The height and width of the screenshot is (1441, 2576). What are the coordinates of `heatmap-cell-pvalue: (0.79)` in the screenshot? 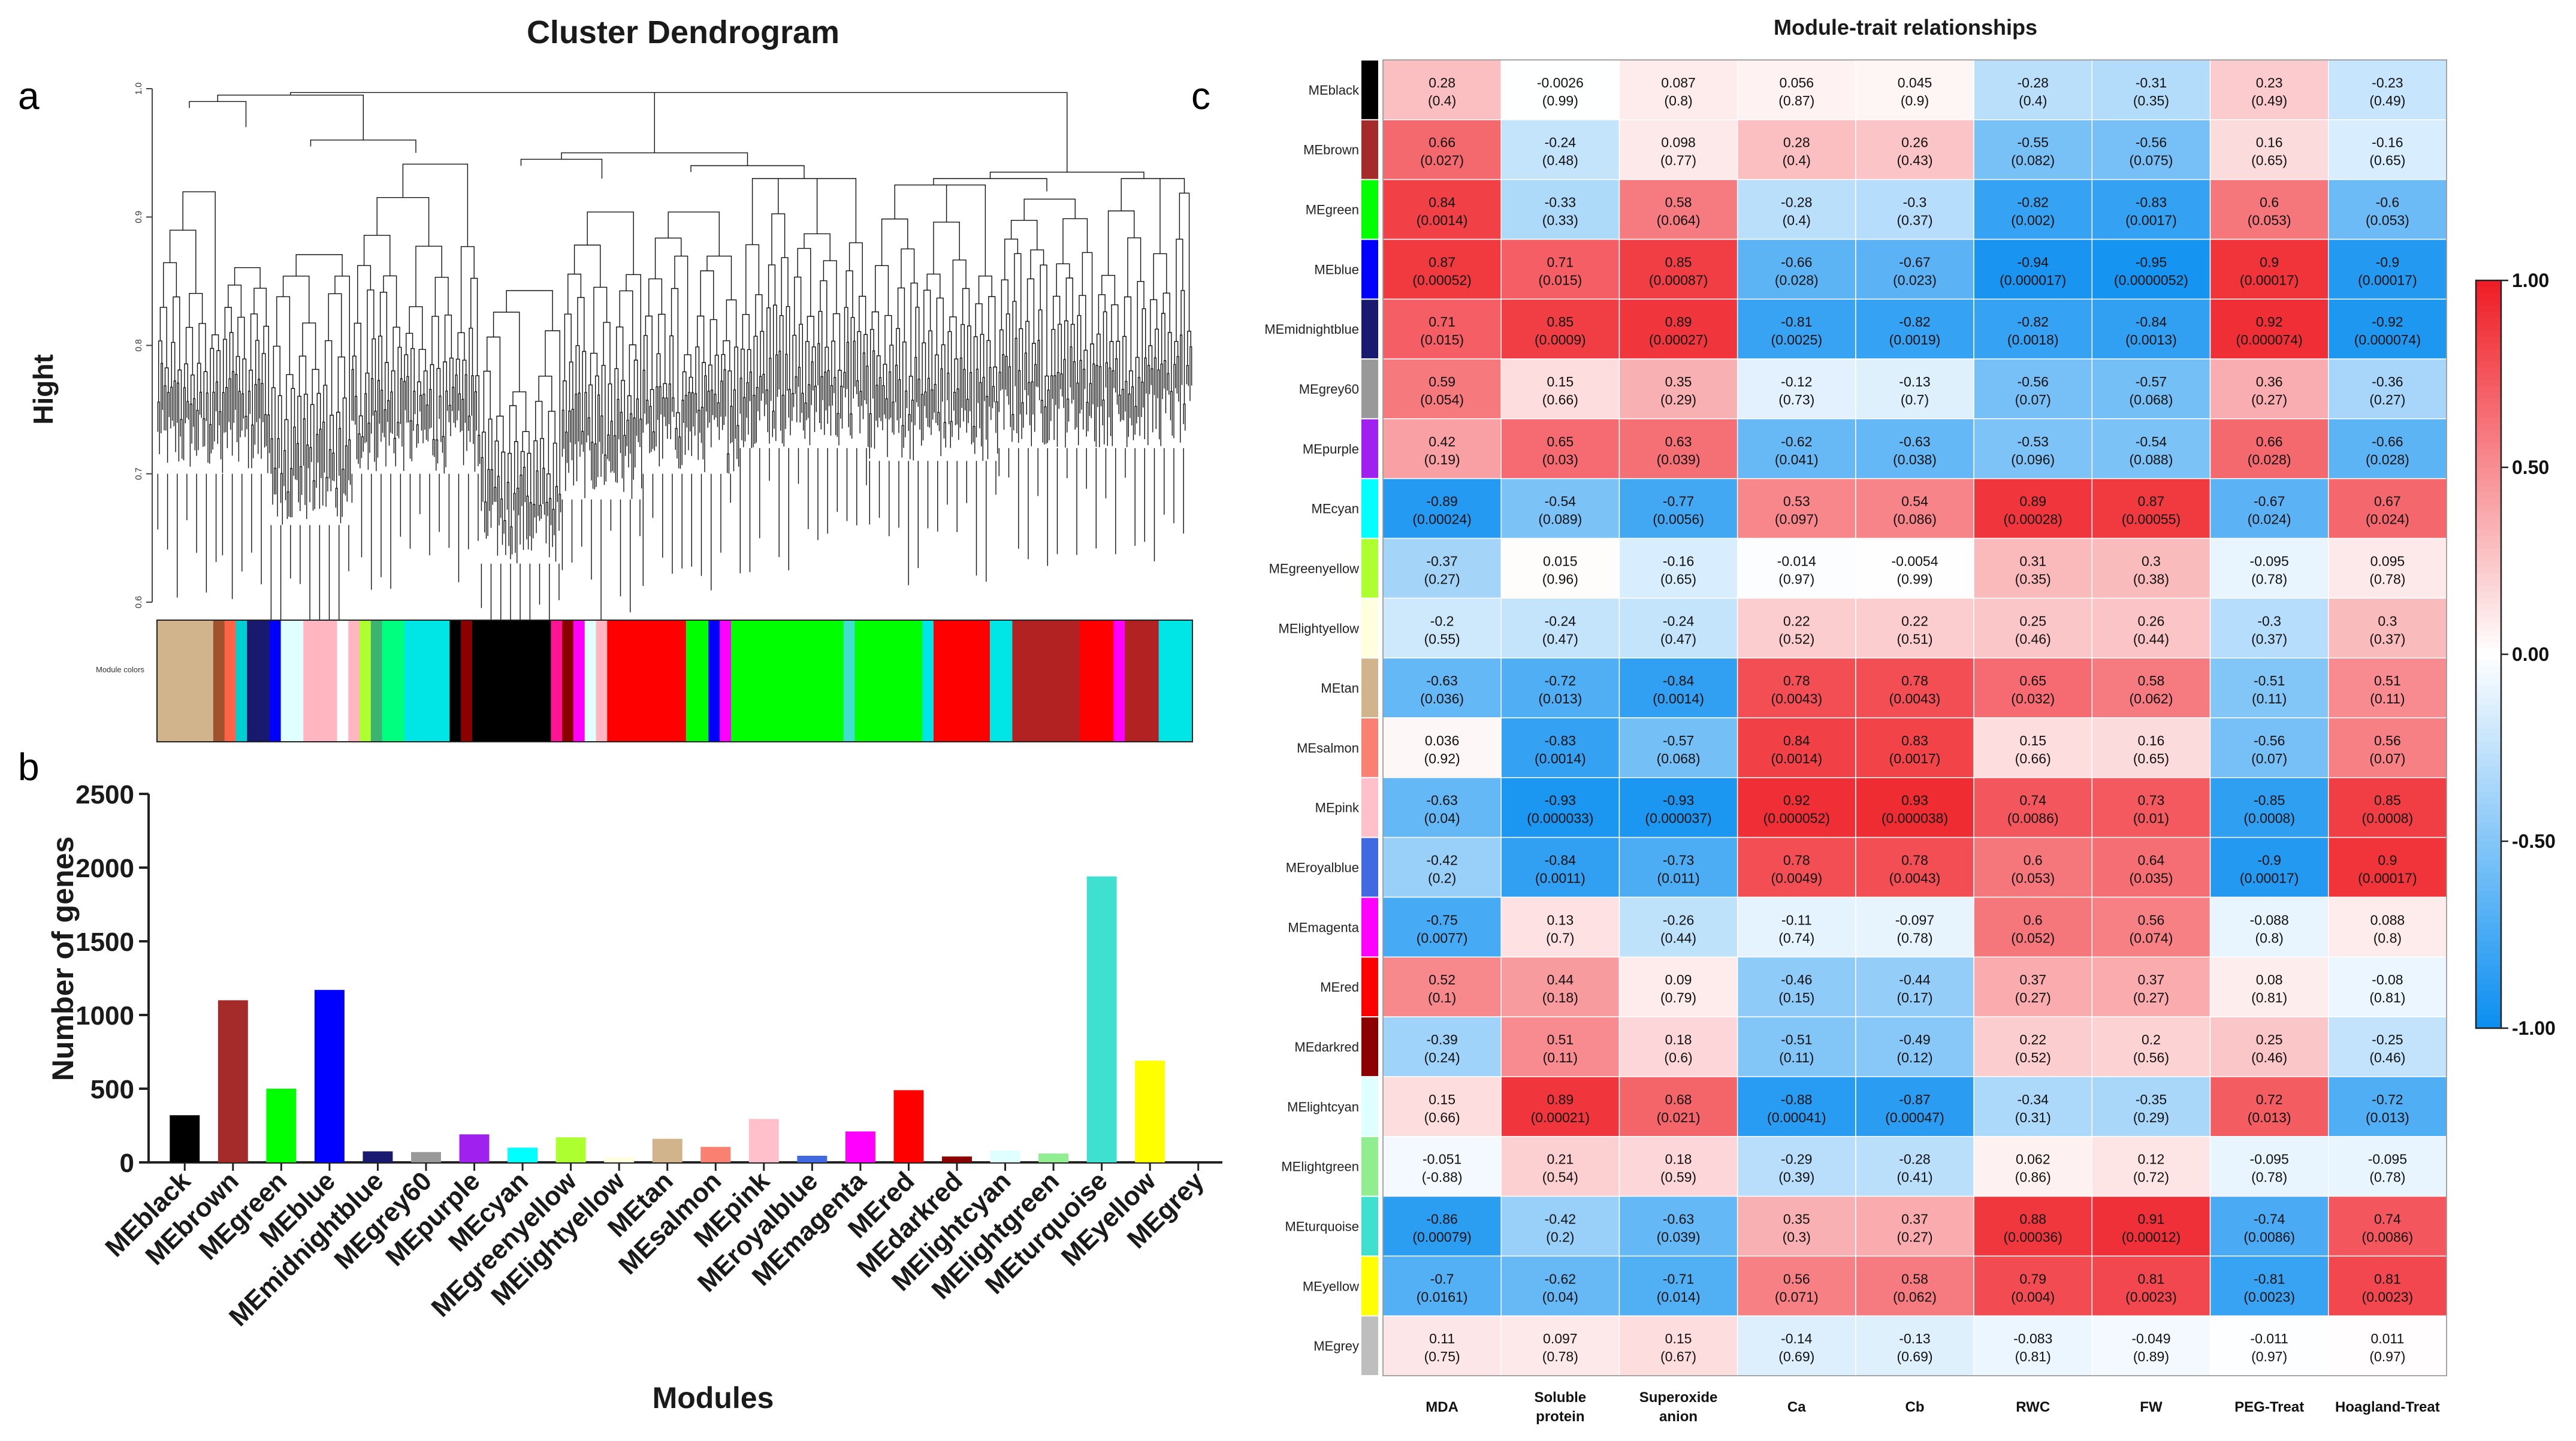 It's located at (1678, 997).